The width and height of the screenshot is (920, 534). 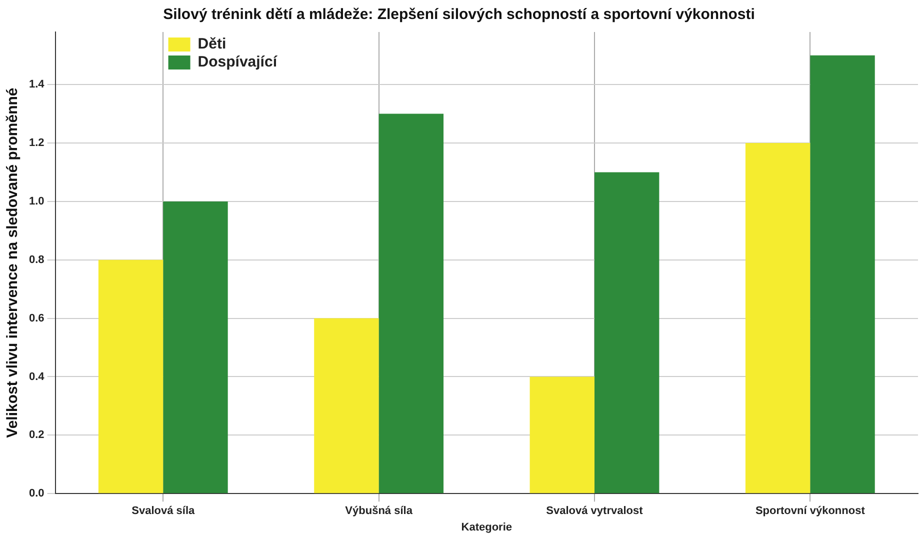 What do you see at coordinates (36, 260) in the screenshot?
I see `y-tick-label: 0.8` at bounding box center [36, 260].